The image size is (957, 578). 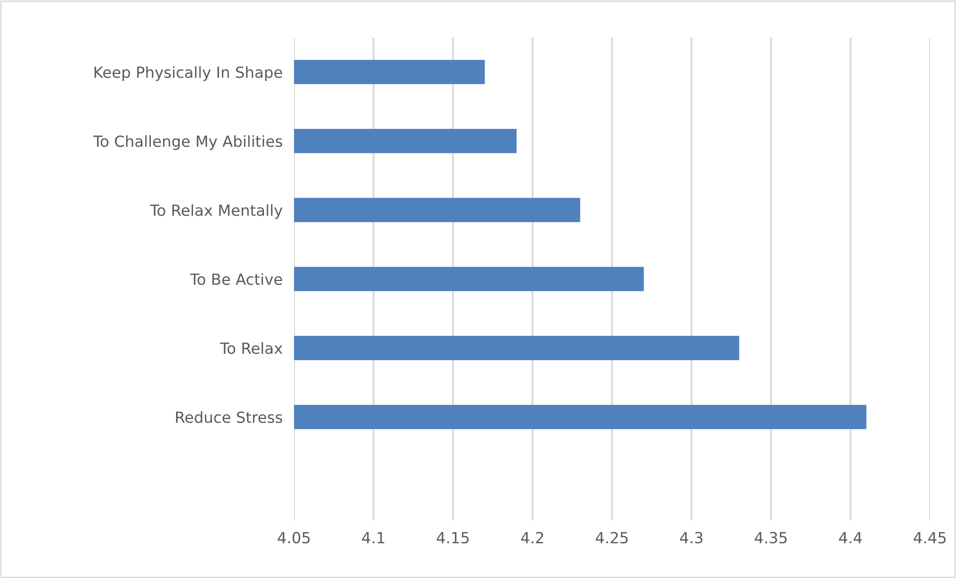 What do you see at coordinates (373, 538) in the screenshot?
I see `x-tick-label: 4.1` at bounding box center [373, 538].